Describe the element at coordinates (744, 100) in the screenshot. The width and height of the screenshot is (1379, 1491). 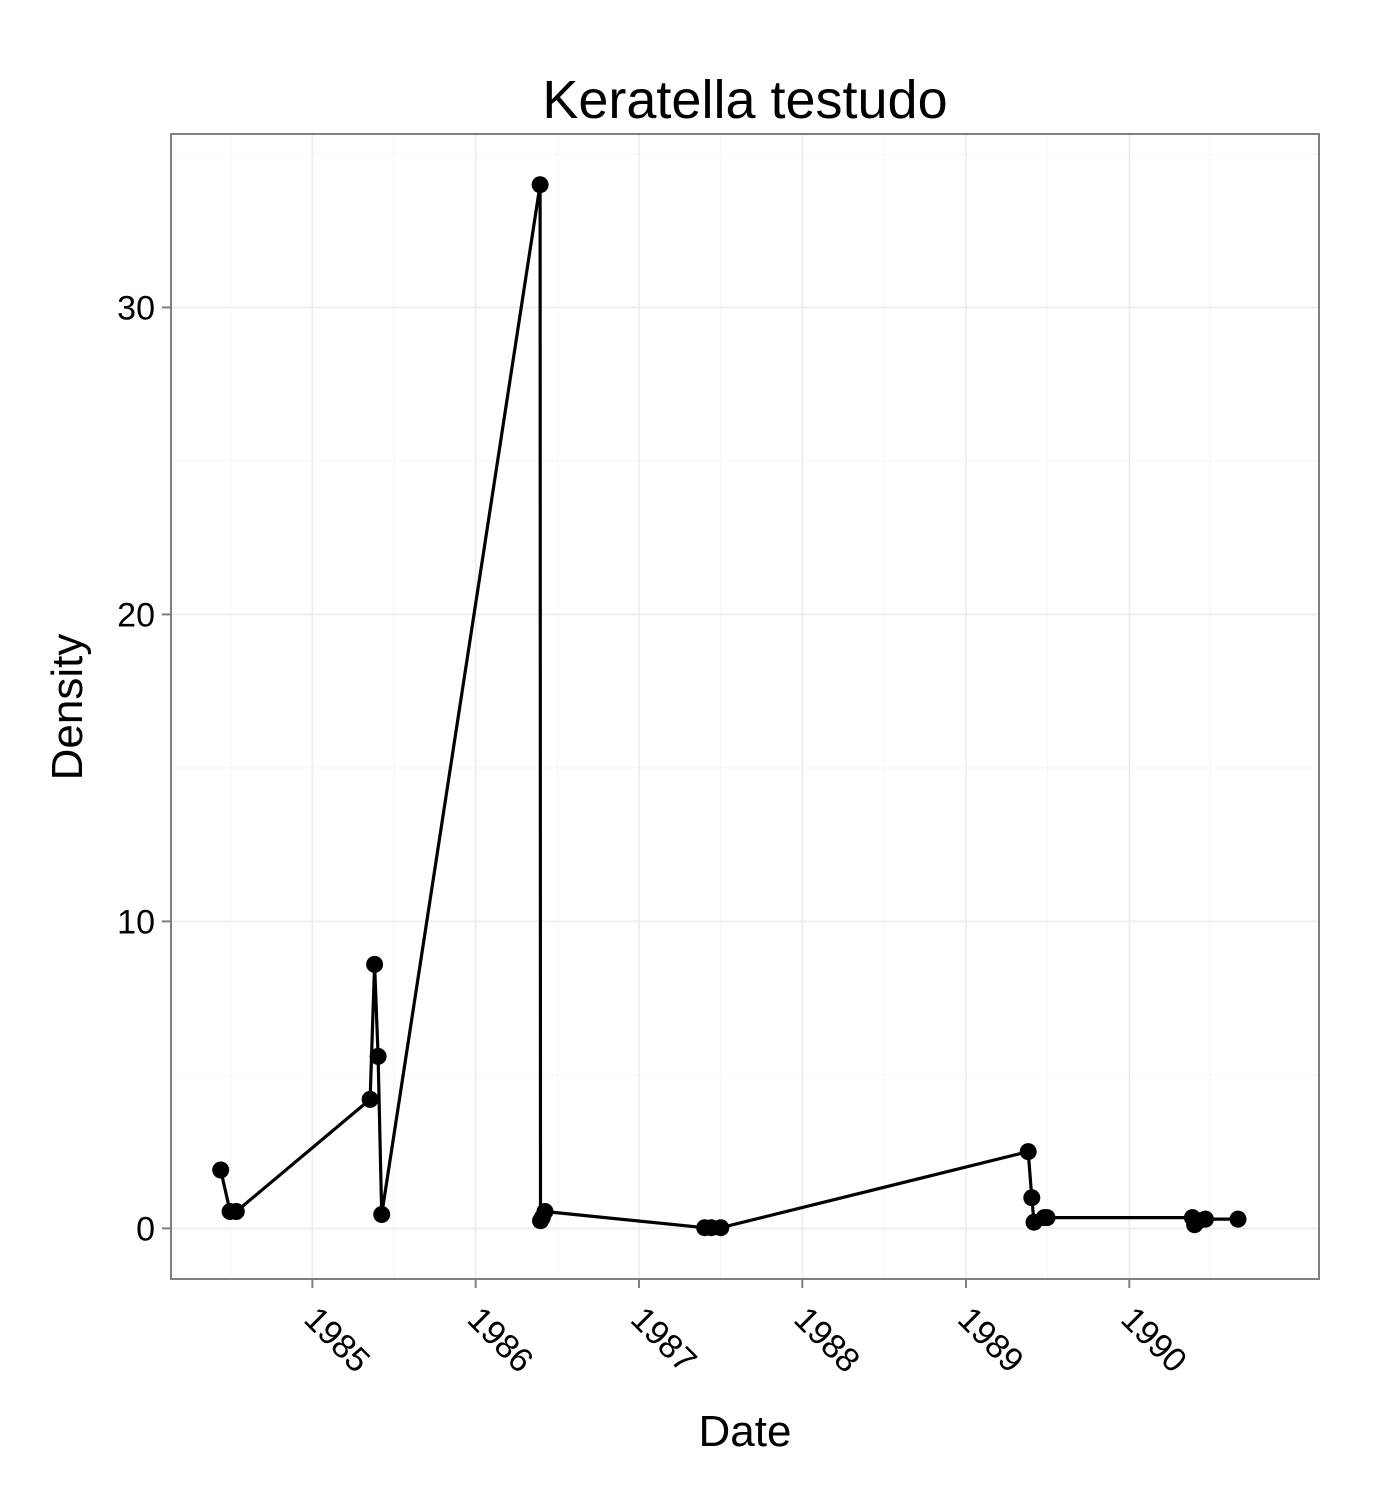
I see `chart-title: Keratella testudo` at that location.